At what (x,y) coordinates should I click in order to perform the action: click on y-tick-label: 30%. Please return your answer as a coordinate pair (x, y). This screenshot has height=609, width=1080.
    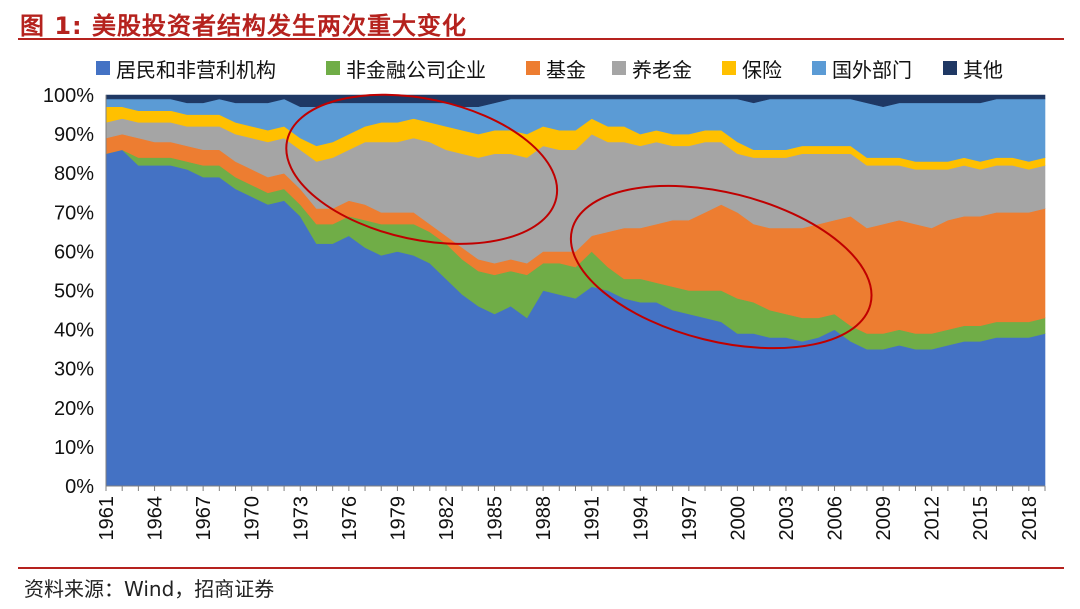
    Looking at the image, I should click on (74, 370).